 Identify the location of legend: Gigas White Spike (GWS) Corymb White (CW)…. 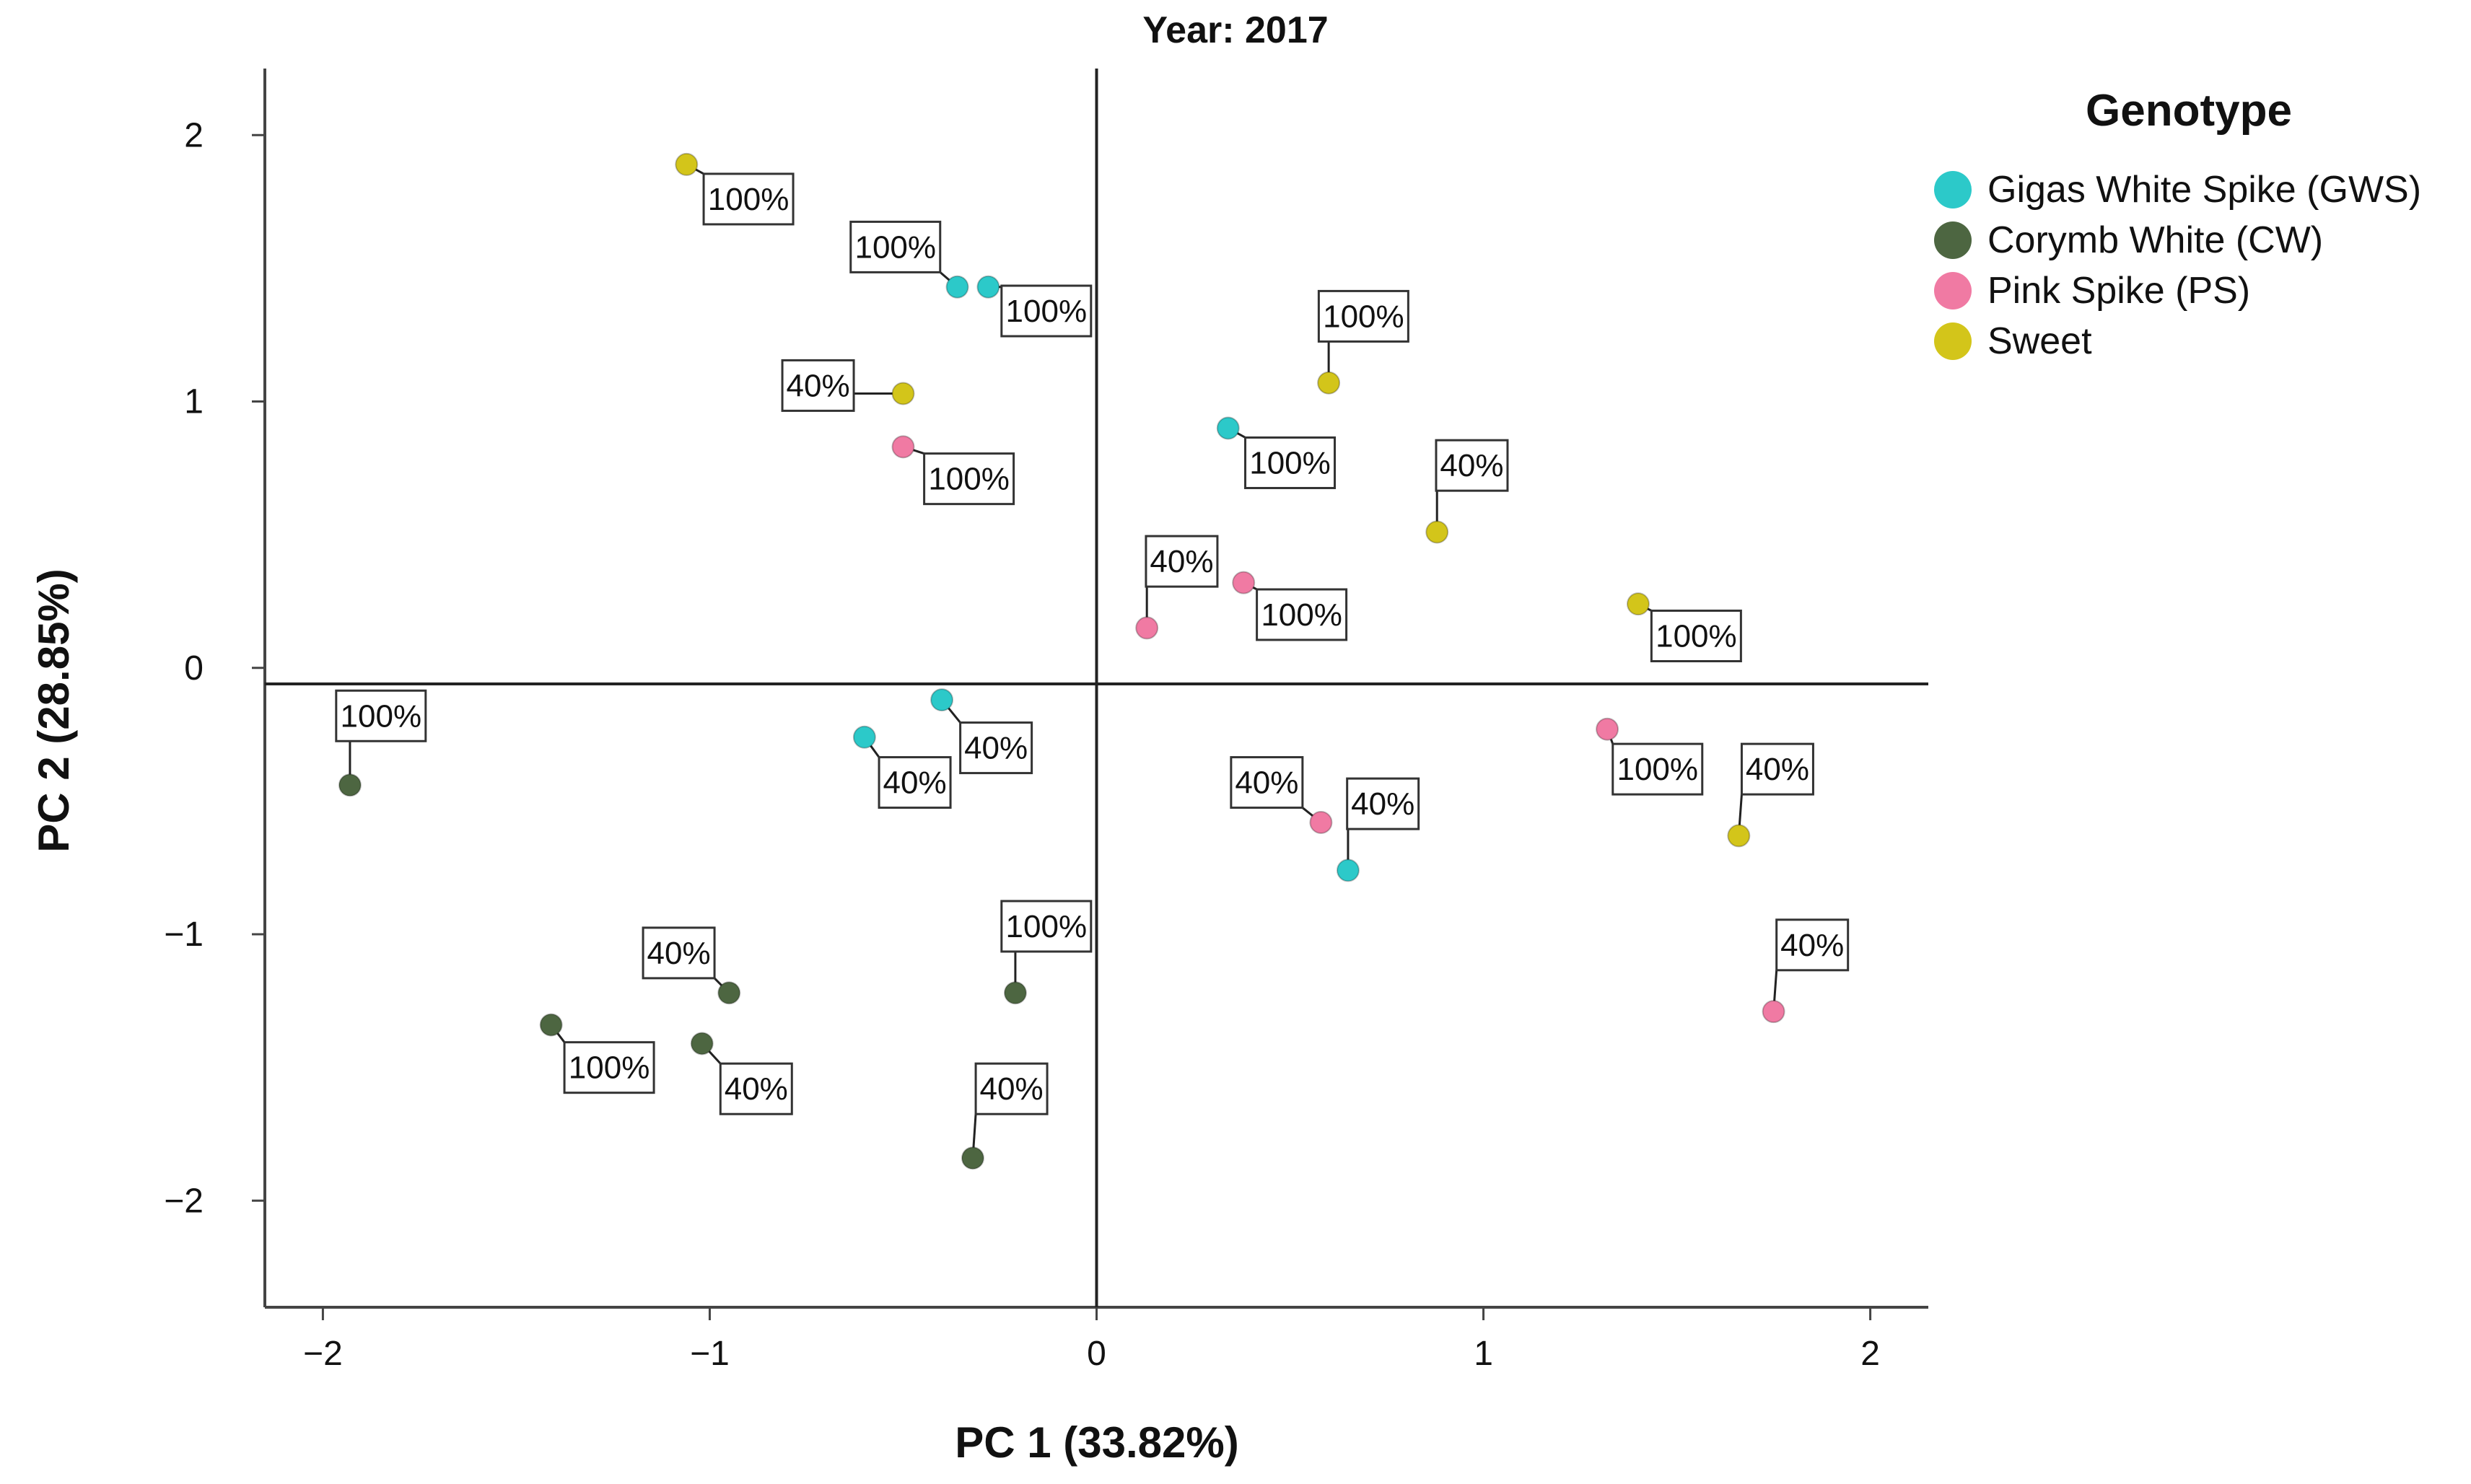
(2178, 265).